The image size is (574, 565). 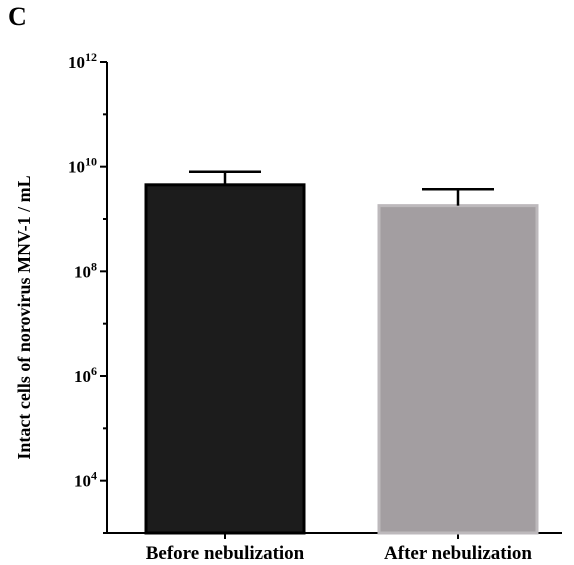 I want to click on x-category-label: After nebulization, so click(x=458, y=553).